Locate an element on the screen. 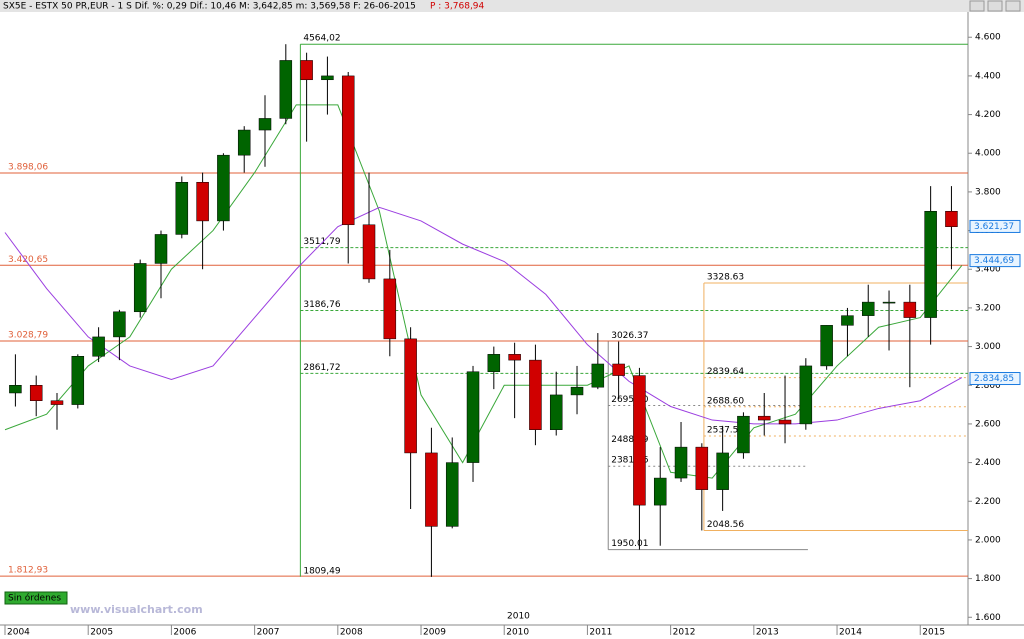 This screenshot has height=639, width=1024. level-label: 2381.16 is located at coordinates (629, 461).